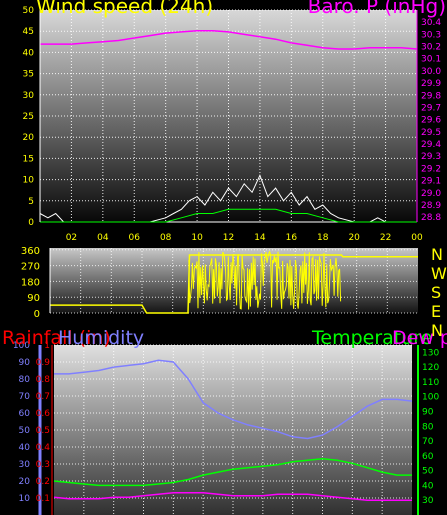  What do you see at coordinates (431, 48) in the screenshot?
I see `pressure-tick-label: 30.2` at bounding box center [431, 48].